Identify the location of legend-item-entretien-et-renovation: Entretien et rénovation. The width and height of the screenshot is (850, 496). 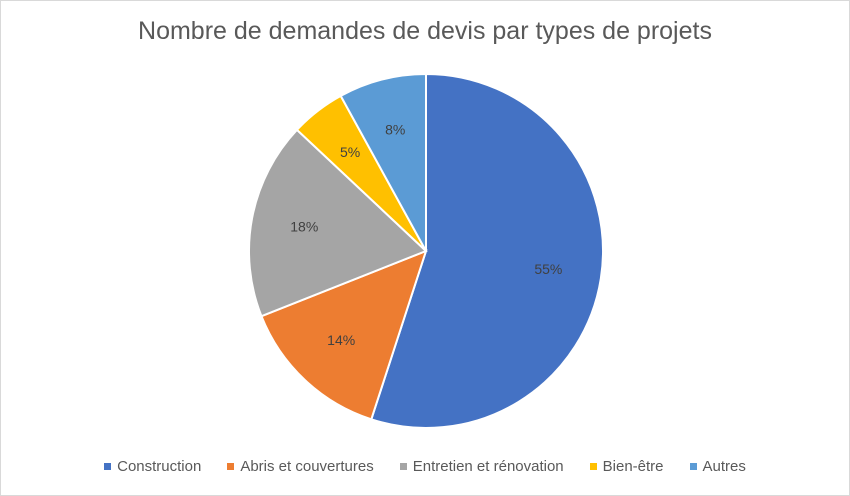
(481, 466).